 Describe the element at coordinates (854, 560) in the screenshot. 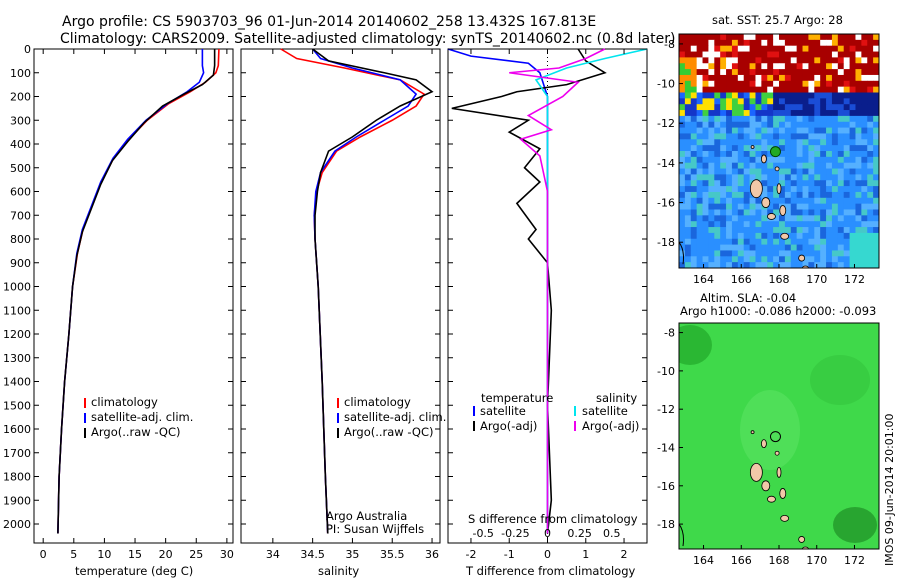

I see `map-x-tick-label: 172` at that location.